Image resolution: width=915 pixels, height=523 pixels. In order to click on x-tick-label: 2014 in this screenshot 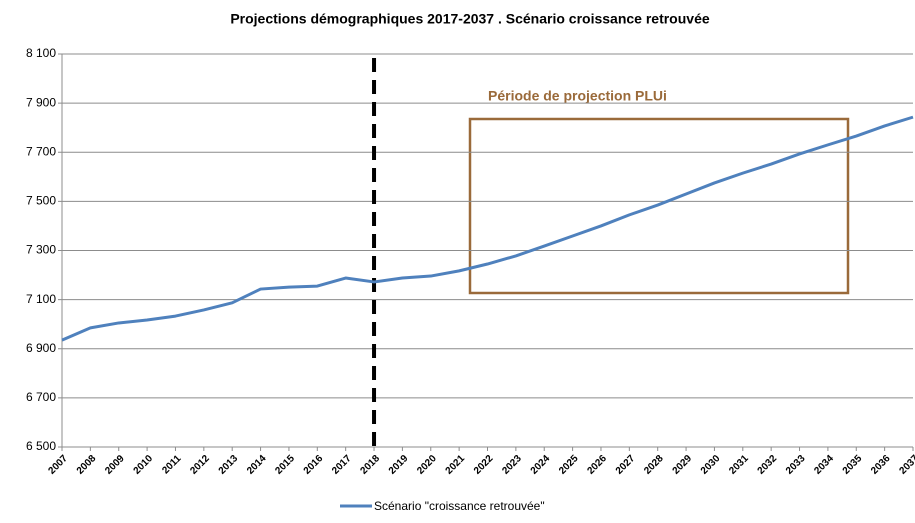, I will do `click(257, 465)`.